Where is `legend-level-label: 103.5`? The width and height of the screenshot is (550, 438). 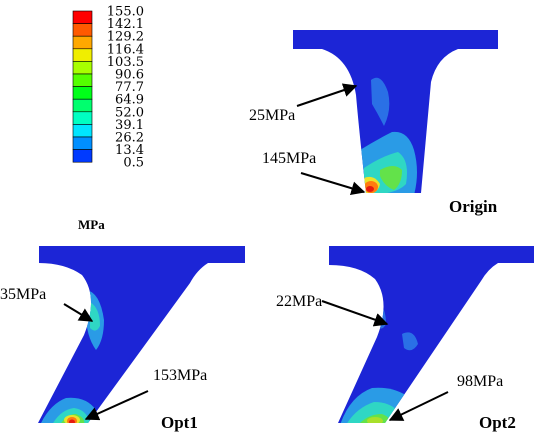
legend-level-label: 103.5 is located at coordinates (125, 62).